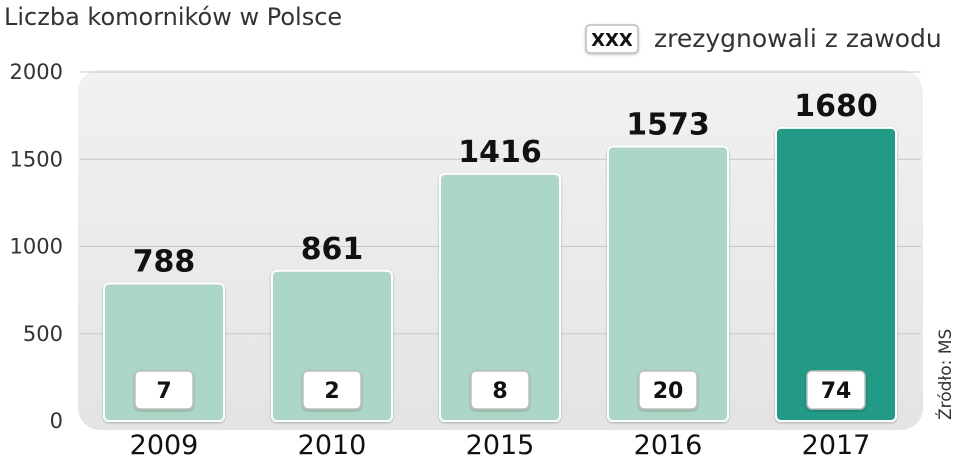 The height and width of the screenshot is (459, 961). I want to click on x-tick-label: 2016, so click(668, 444).